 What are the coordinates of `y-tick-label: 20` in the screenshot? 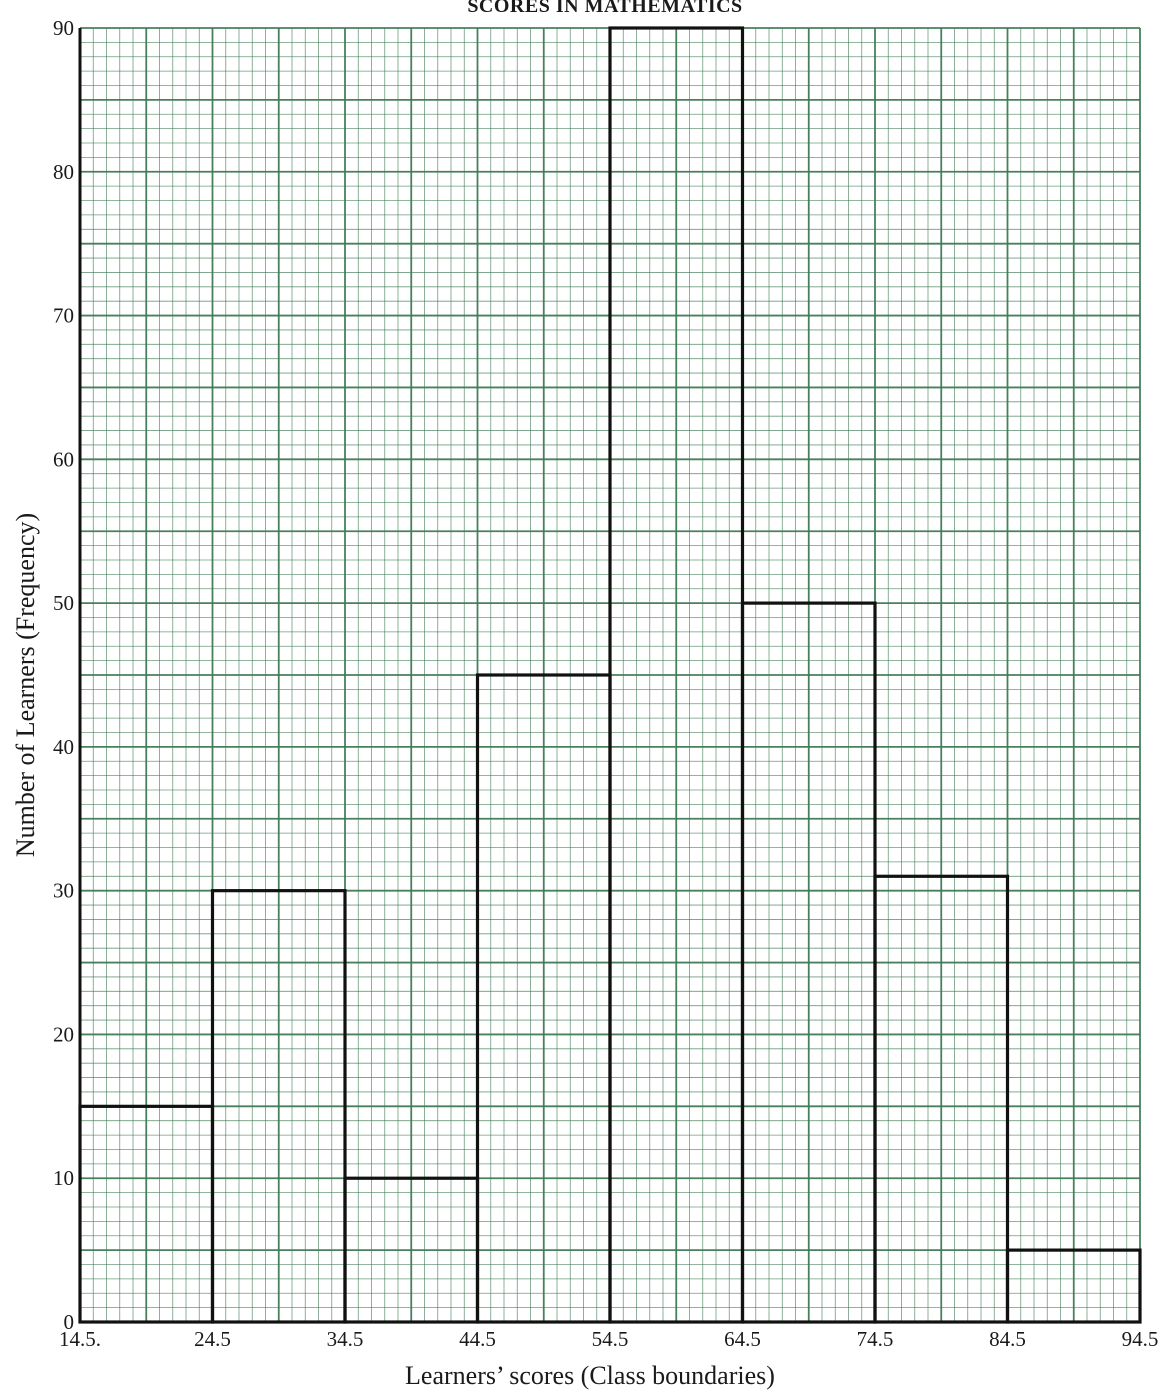 It's located at (63, 1034).